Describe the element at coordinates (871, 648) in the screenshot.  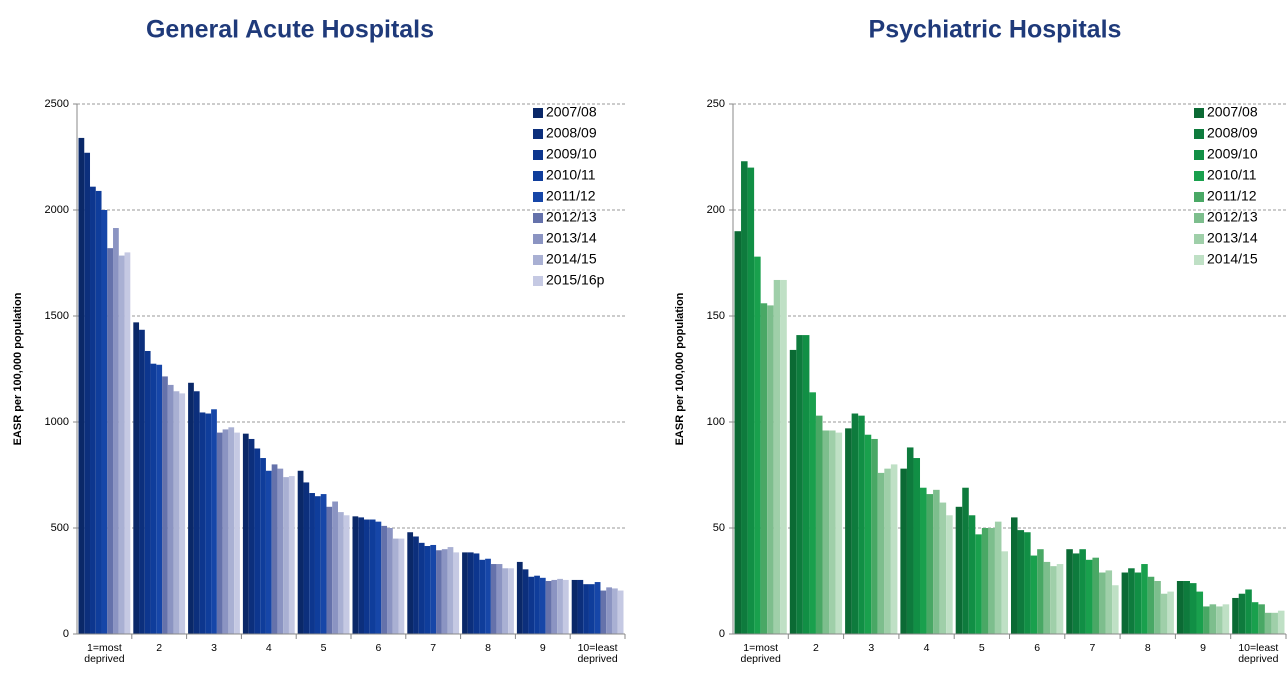
I see `x-tick-label: 3` at that location.